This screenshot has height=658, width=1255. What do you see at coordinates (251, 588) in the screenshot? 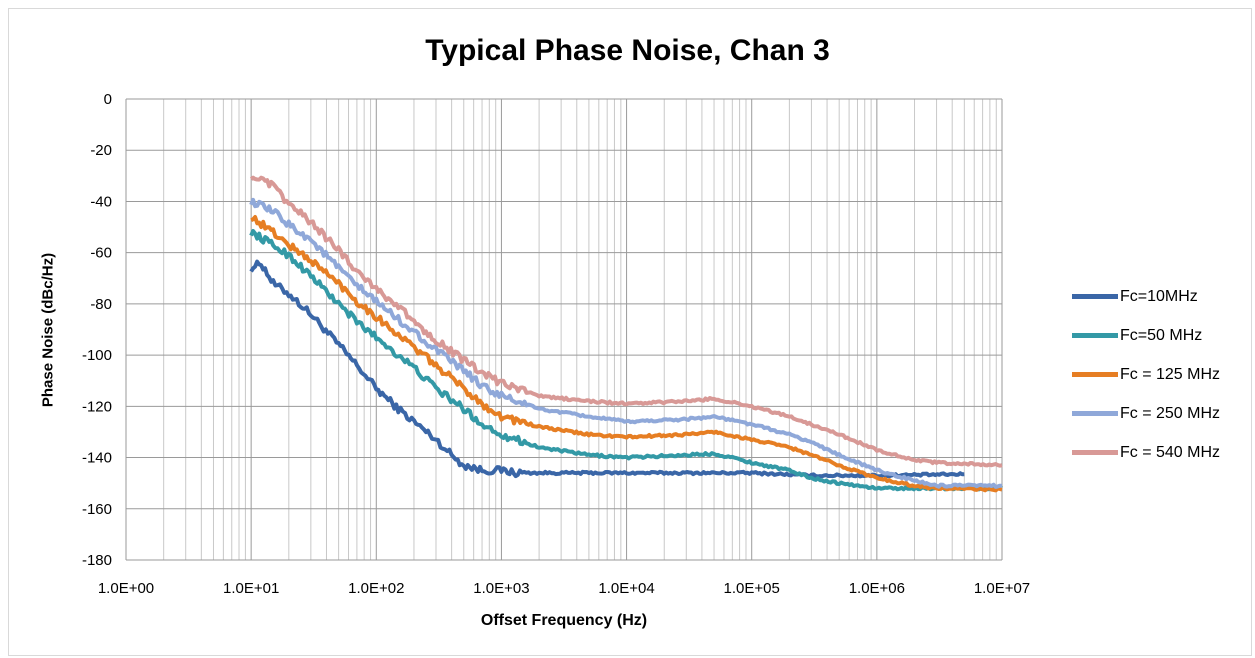
I see `x-tick-label: 1.0E+01` at bounding box center [251, 588].